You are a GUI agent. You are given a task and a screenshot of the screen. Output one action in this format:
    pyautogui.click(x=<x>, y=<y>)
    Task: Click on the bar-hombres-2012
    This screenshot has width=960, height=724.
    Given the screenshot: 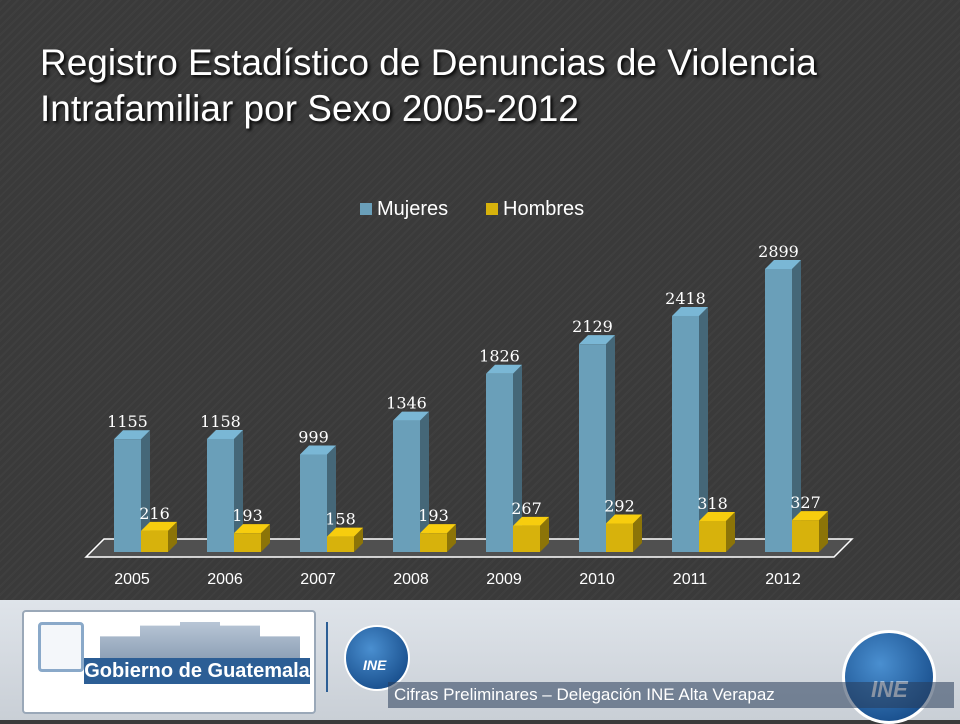 What is the action you would take?
    pyautogui.click(x=805, y=536)
    